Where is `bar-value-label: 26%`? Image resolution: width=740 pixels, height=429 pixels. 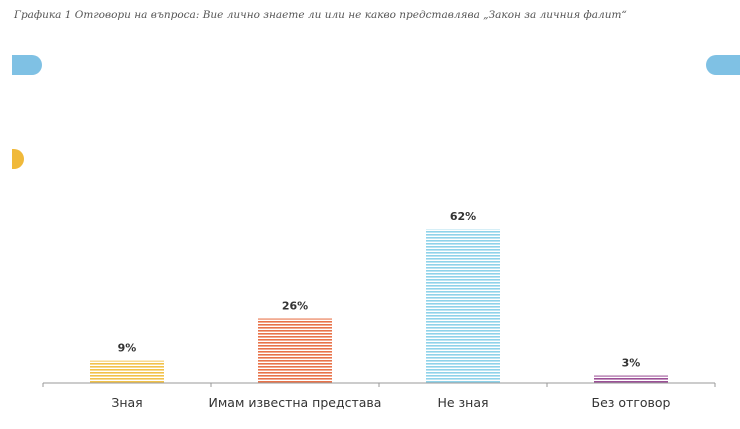 bar-value-label: 26% is located at coordinates (295, 306).